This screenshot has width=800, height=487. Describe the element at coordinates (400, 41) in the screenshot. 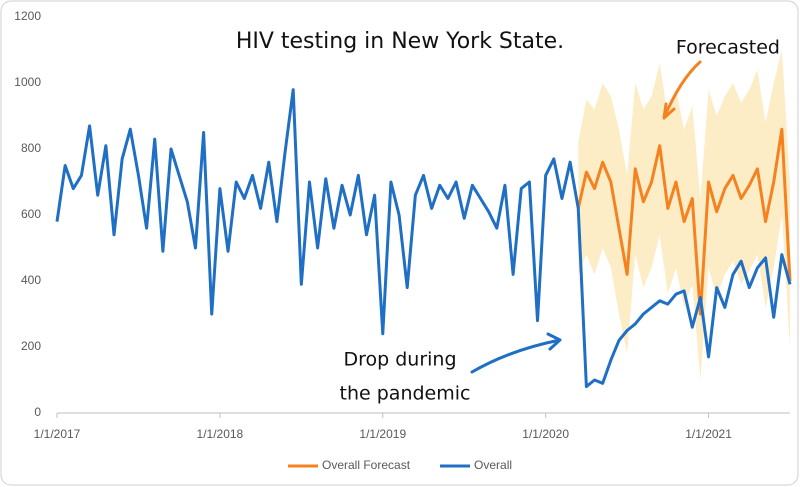

I see `chart-title: HIV testing in New York State.` at that location.